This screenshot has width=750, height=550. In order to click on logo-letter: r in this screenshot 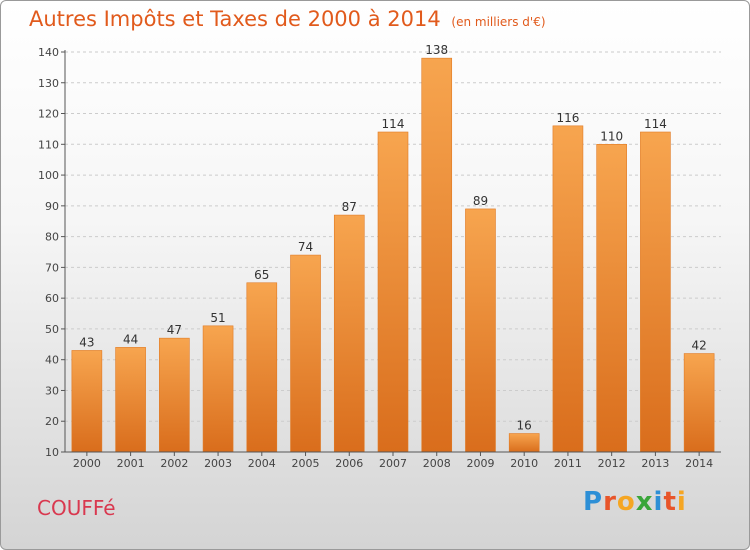, I will do `click(610, 502)`.